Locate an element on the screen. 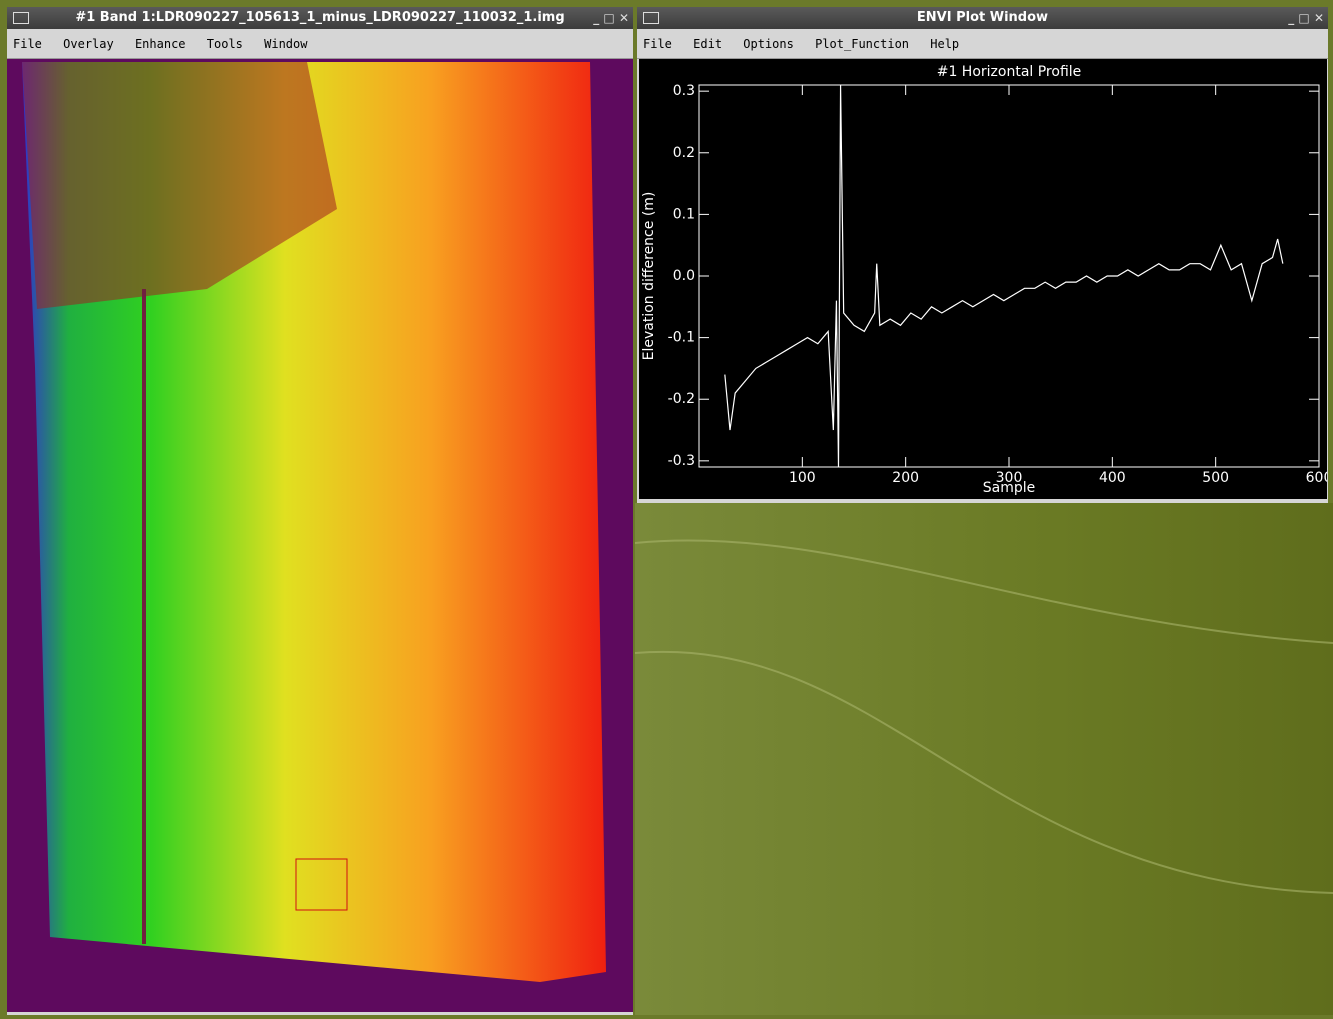 Image resolution: width=1333 pixels, height=1019 pixels. y-tick-label: -0.3 is located at coordinates (681, 461).